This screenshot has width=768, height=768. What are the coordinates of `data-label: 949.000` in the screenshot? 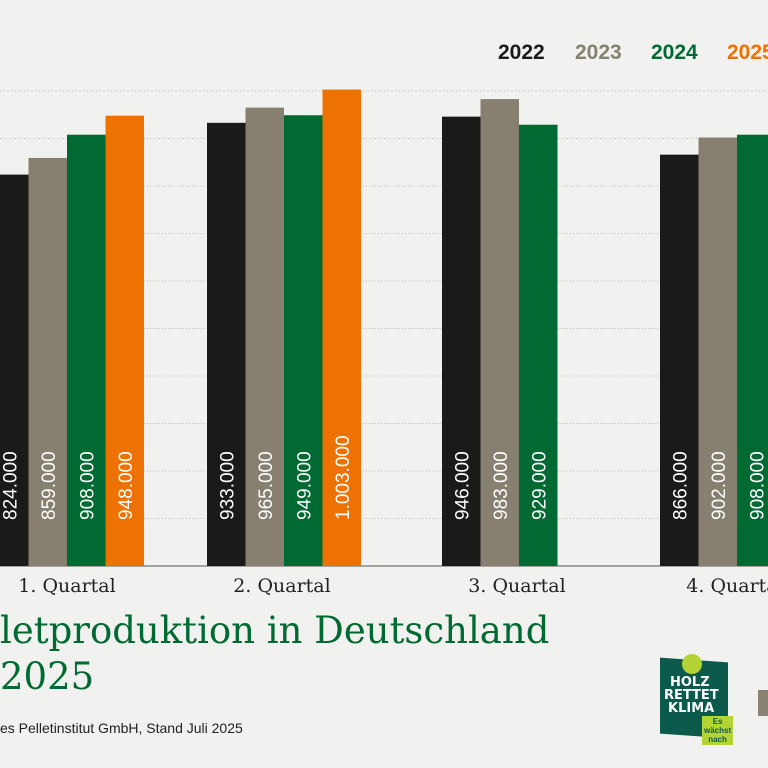 It's located at (304, 485).